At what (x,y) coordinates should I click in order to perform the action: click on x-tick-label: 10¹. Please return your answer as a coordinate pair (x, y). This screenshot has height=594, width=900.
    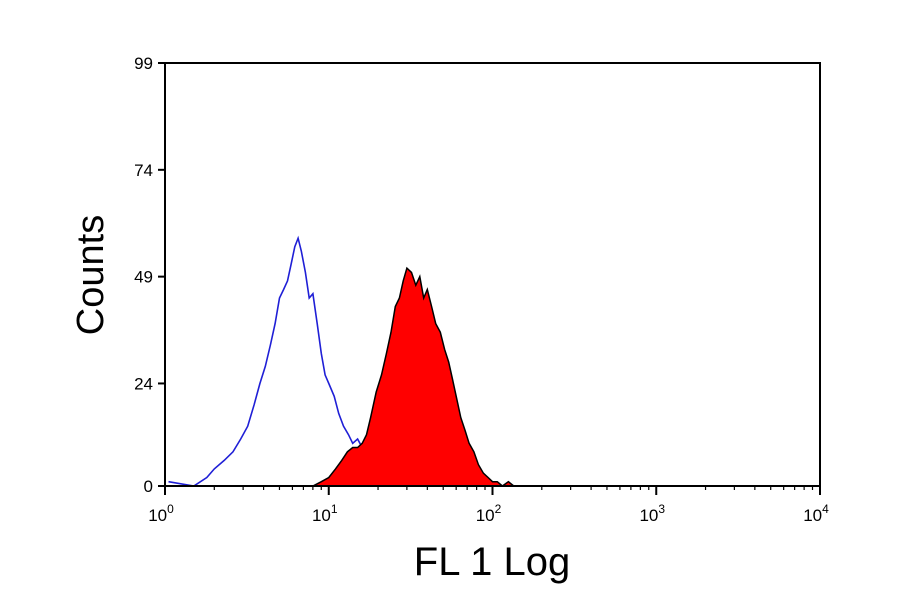
    Looking at the image, I should click on (325, 513).